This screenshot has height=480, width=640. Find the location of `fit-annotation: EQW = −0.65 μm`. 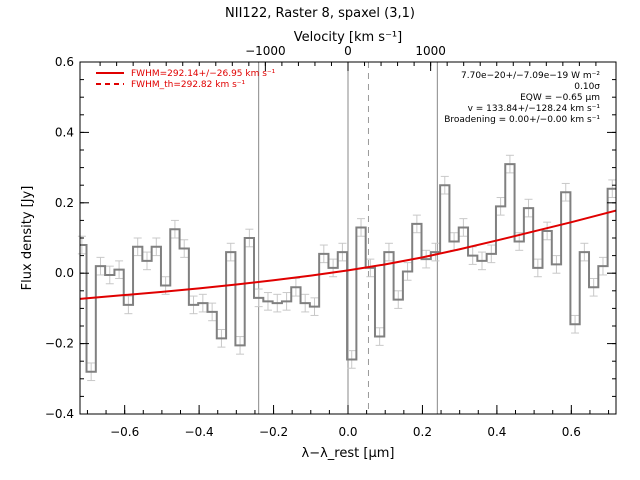

fit-annotation: EQW = −0.65 μm is located at coordinates (560, 98).